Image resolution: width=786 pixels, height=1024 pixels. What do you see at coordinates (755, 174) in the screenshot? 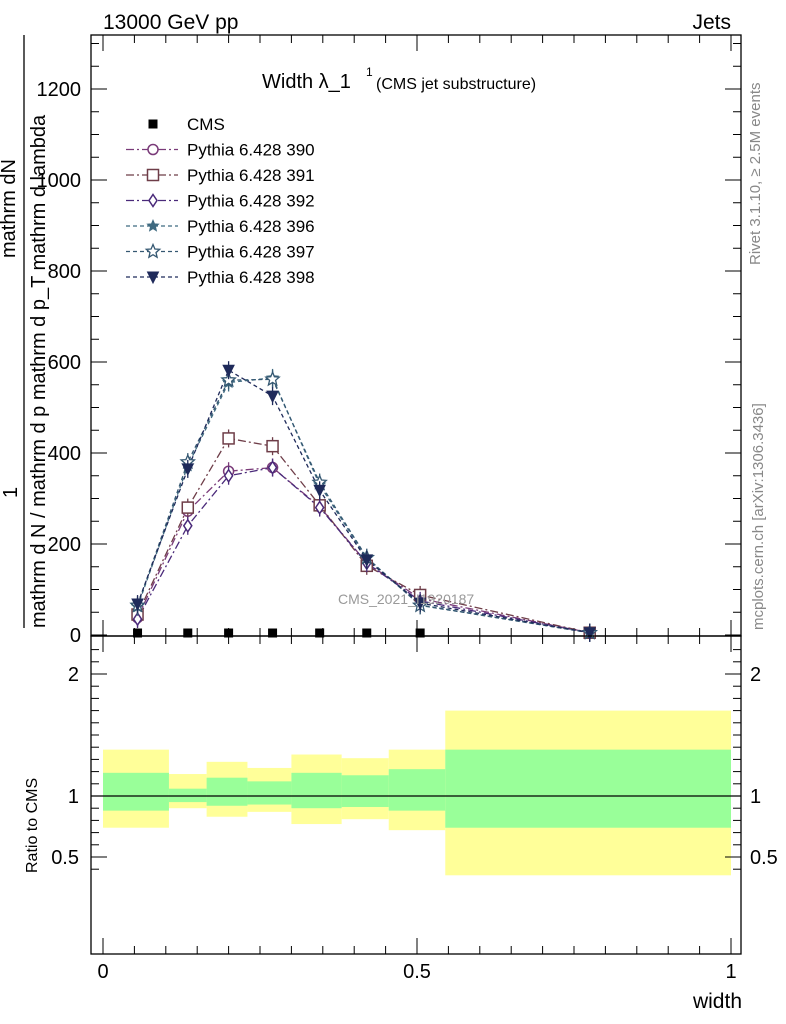
I see `rivet-version-label: Rivet 3.1.10, ≥ 2.5M events` at bounding box center [755, 174].